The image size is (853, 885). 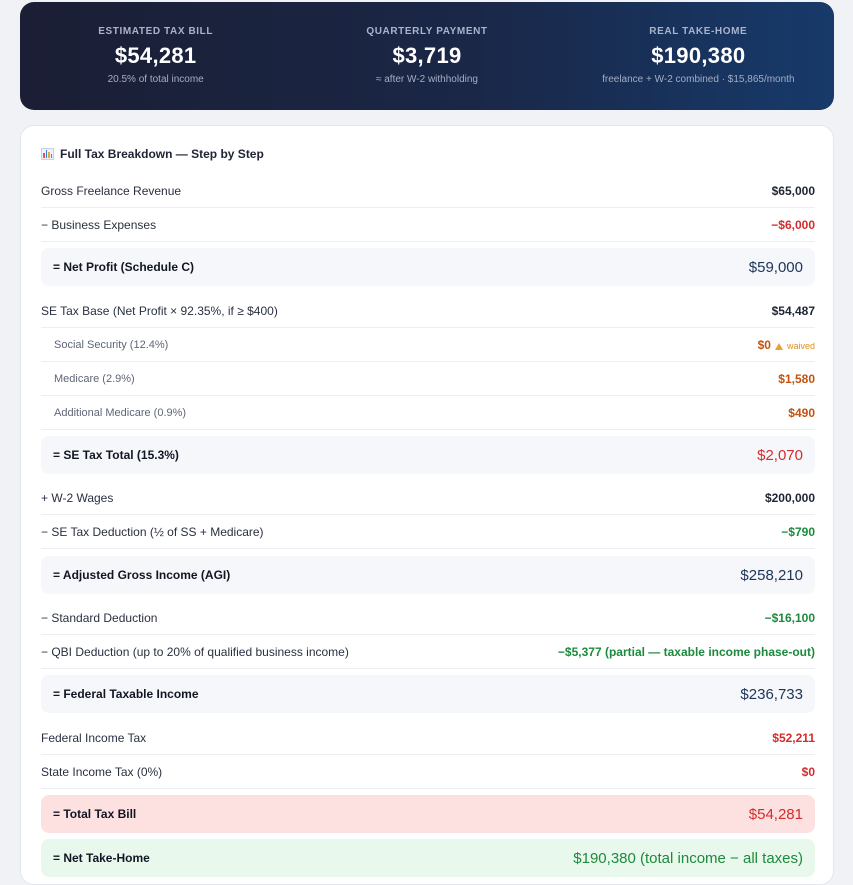 I want to click on take-home-label: REAL TAKE-HOME, so click(x=698, y=31).